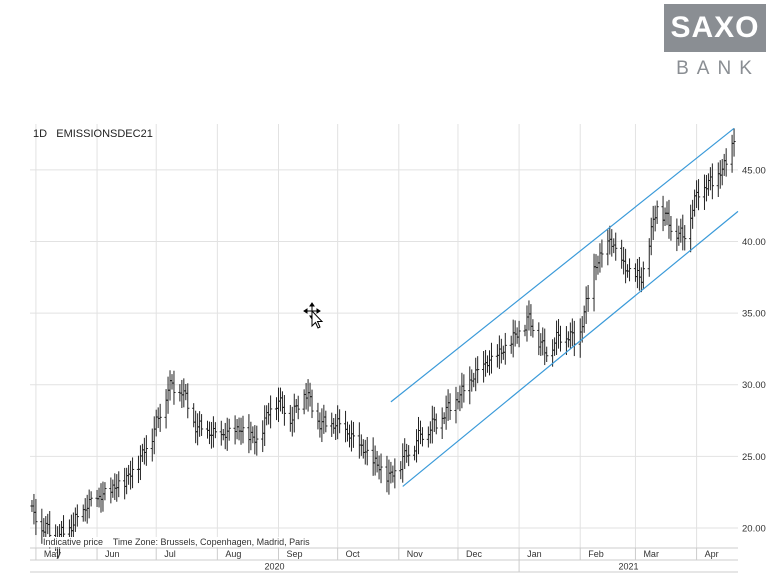  What do you see at coordinates (715, 28) in the screenshot?
I see `saxo-logo: SAXO` at bounding box center [715, 28].